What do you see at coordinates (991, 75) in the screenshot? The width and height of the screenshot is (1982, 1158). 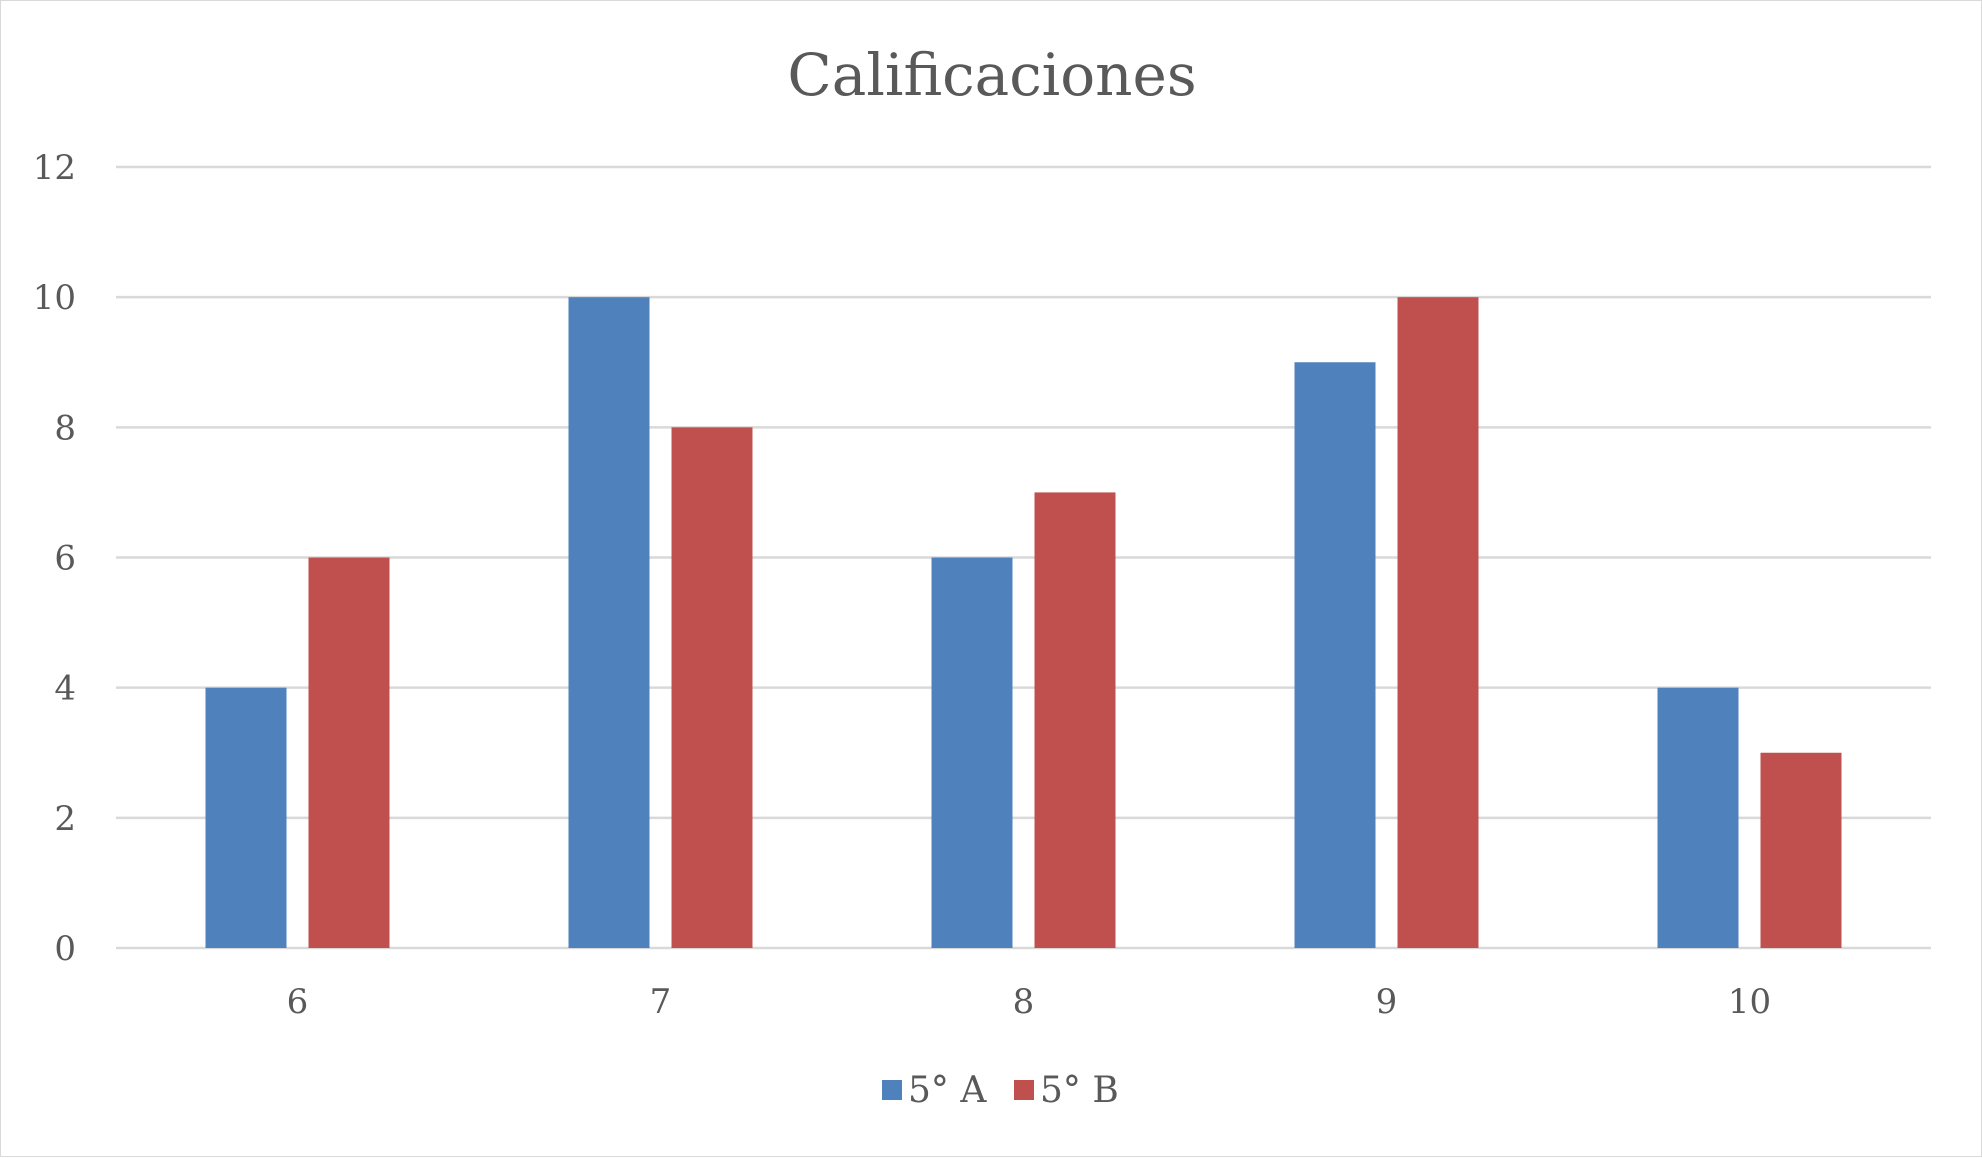 I see `chart-title: Calificaciones` at bounding box center [991, 75].